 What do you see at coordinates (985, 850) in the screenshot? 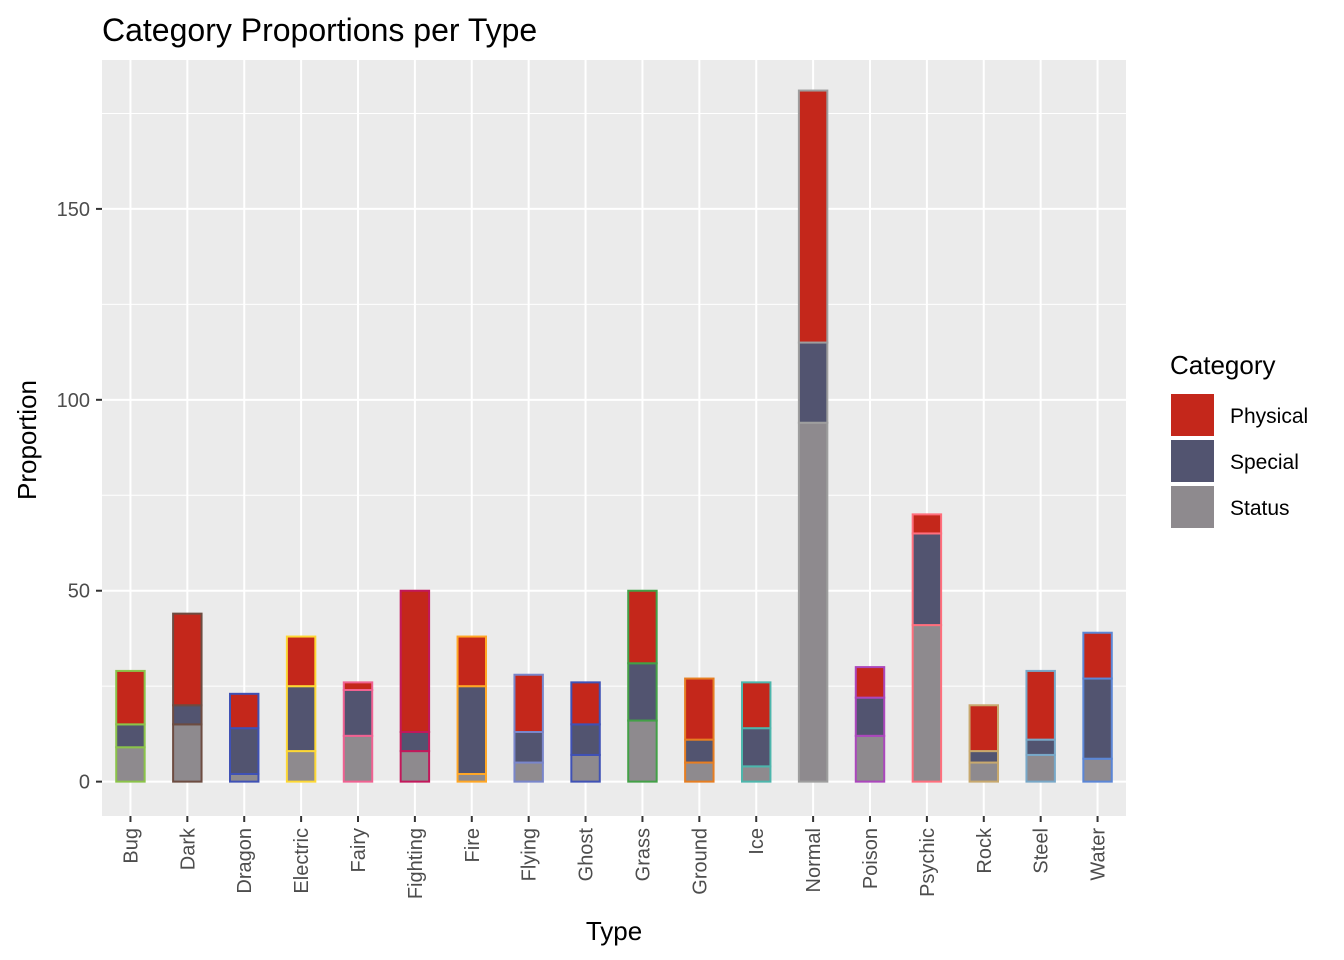
I see `x-tick-label: Rock` at bounding box center [985, 850].